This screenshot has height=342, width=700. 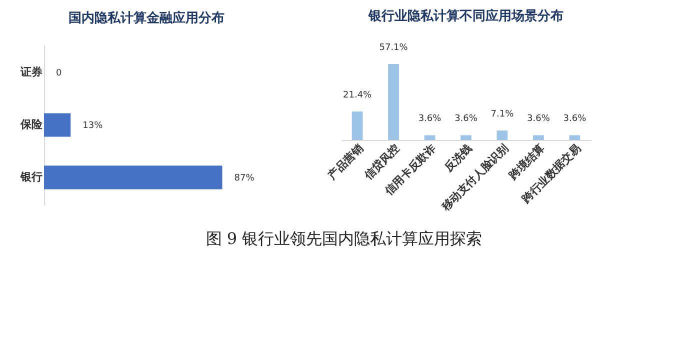 I want to click on chart-title: 国内隐私计算金融应用分布, so click(x=146, y=18).